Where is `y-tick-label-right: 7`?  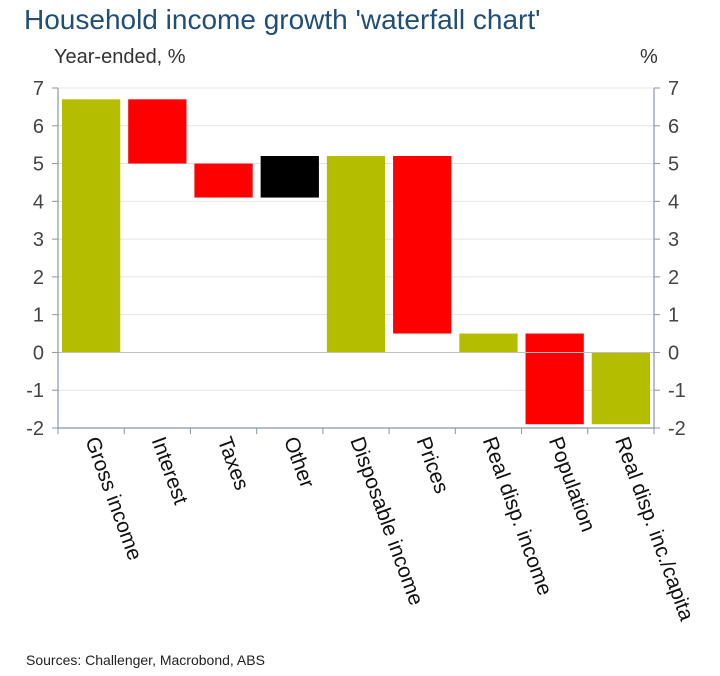 y-tick-label-right: 7 is located at coordinates (673, 89).